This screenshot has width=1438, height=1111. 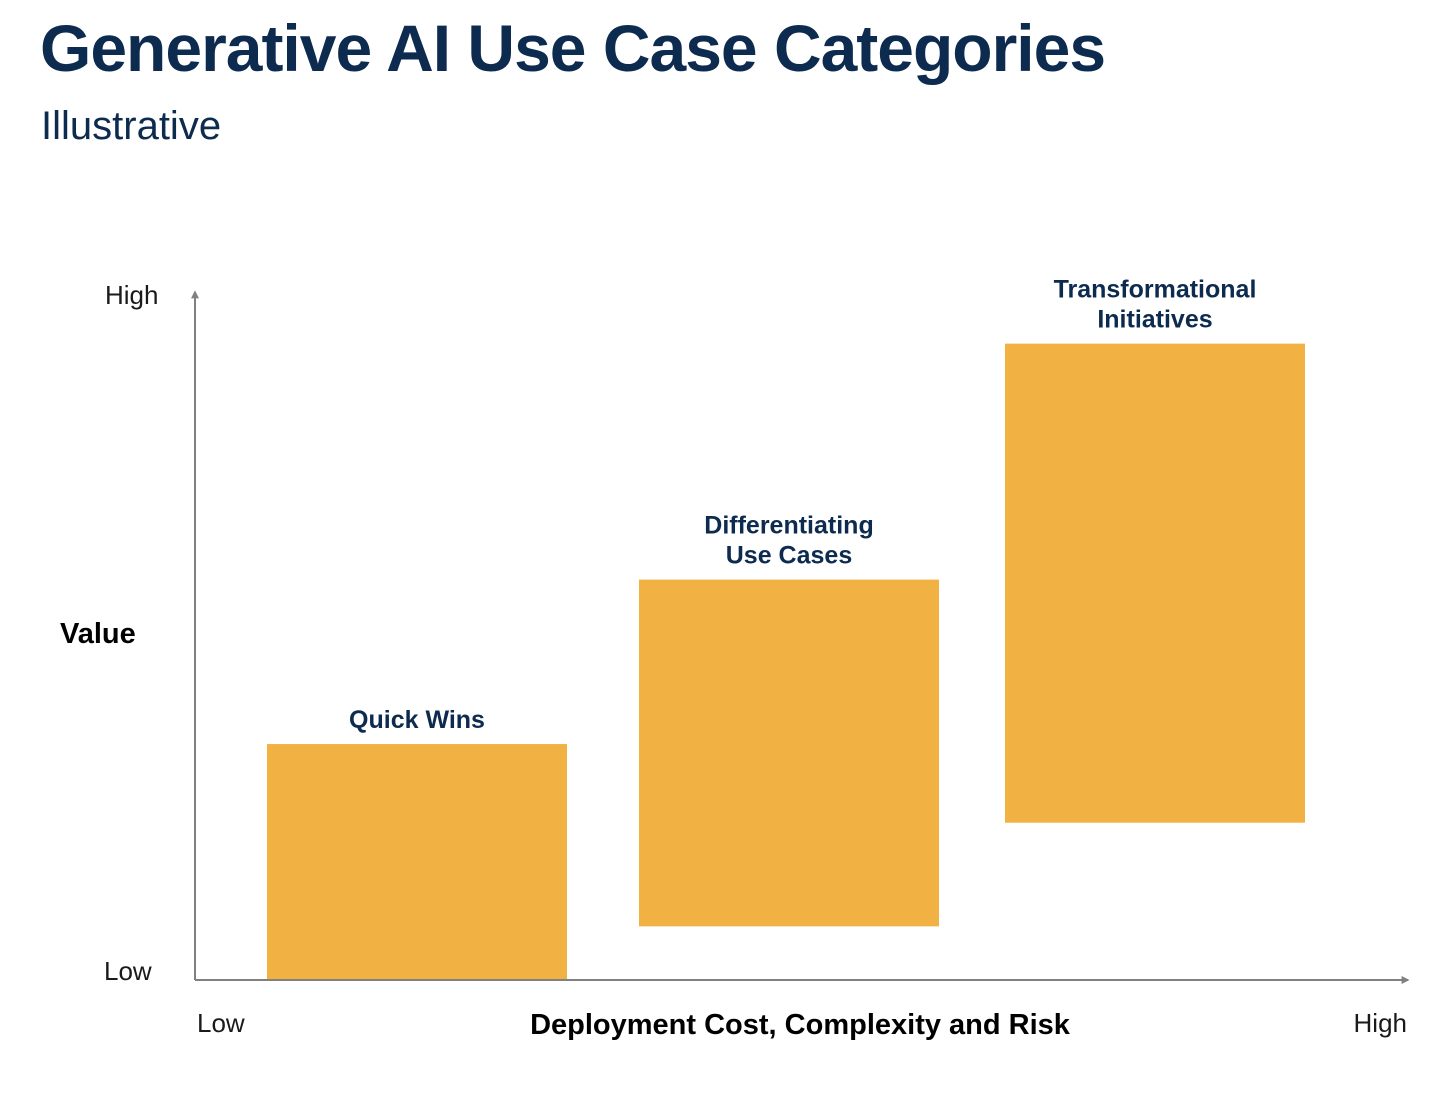 I want to click on bar-label-line: Quick Wins, so click(x=417, y=720).